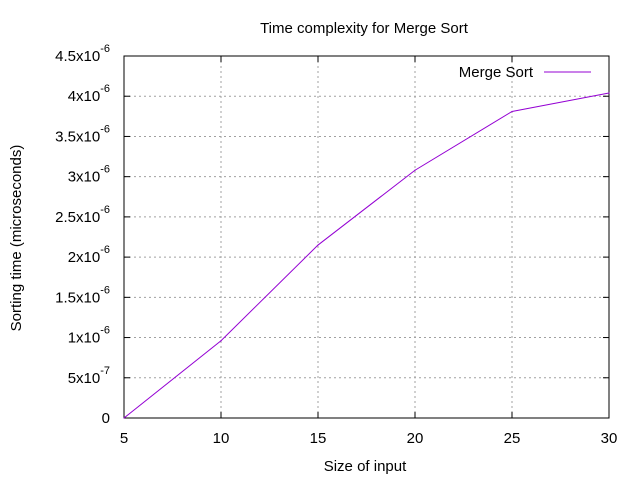  Describe the element at coordinates (364, 28) in the screenshot. I see `chart-title: Time complexity for Merge Sort` at that location.